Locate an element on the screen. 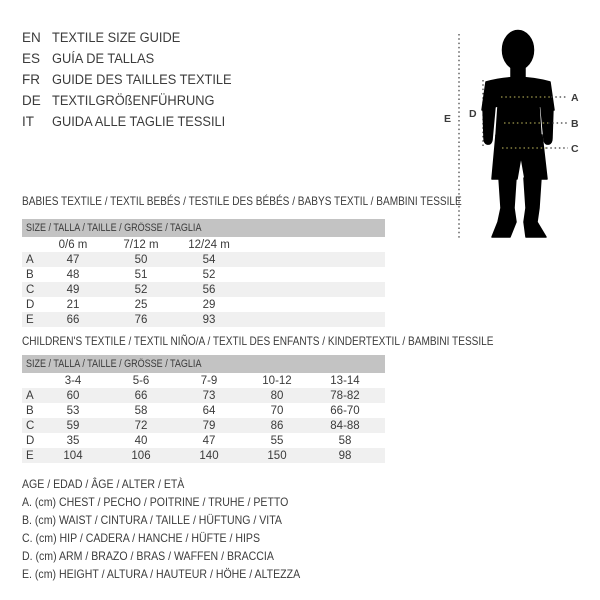 This screenshot has height=600, width=600. size-cell: 84-88 is located at coordinates (345, 425).